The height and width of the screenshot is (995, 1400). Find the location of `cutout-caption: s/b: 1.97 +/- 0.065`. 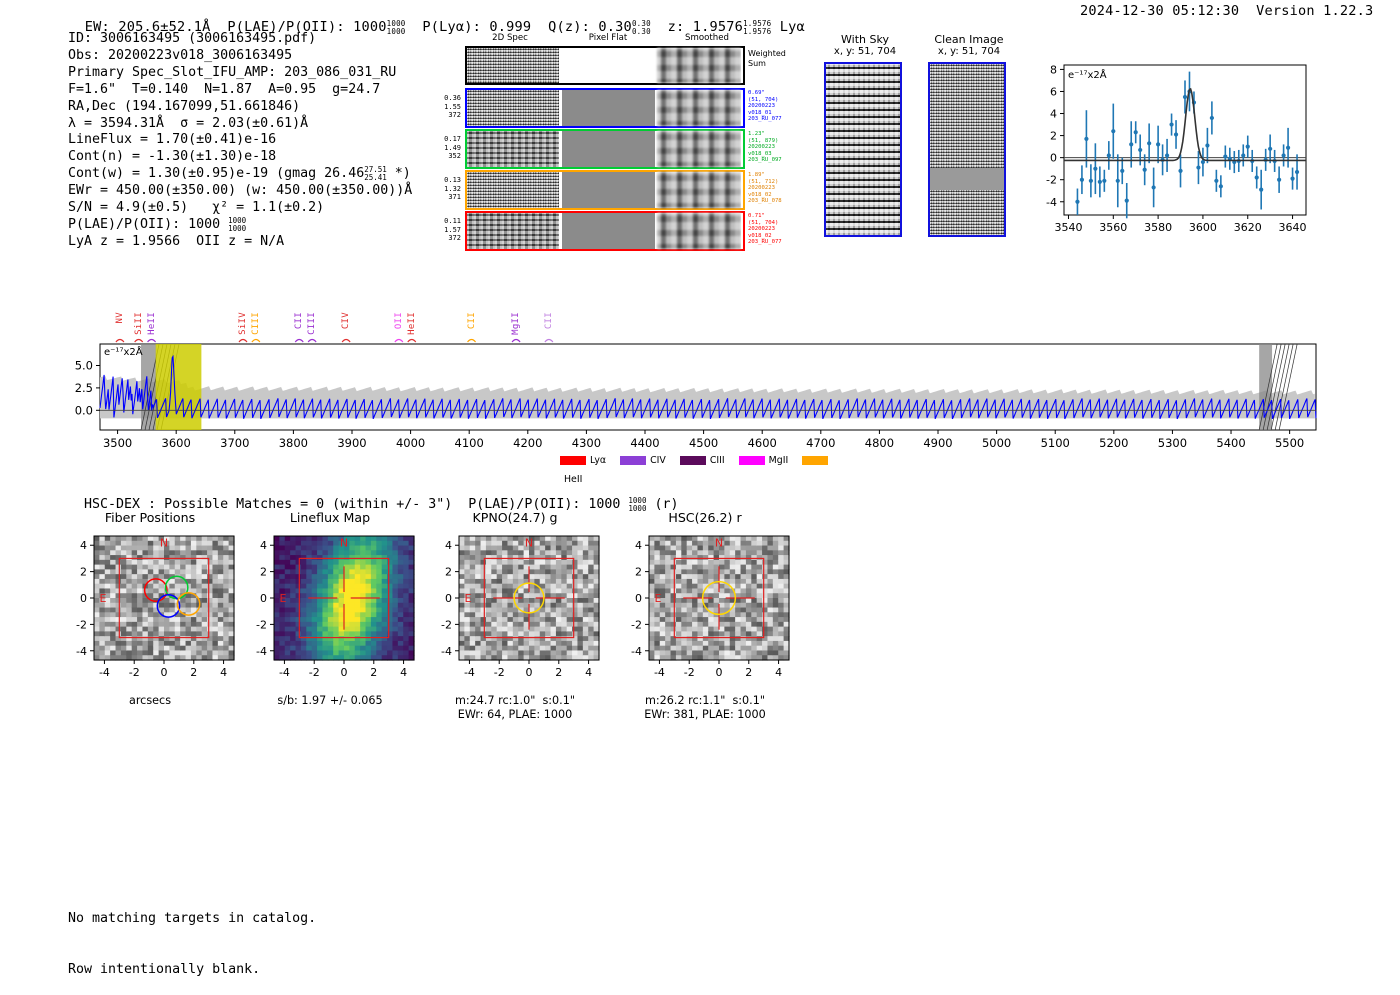

cutout-caption: s/b: 1.97 +/- 0.065 is located at coordinates (330, 700).